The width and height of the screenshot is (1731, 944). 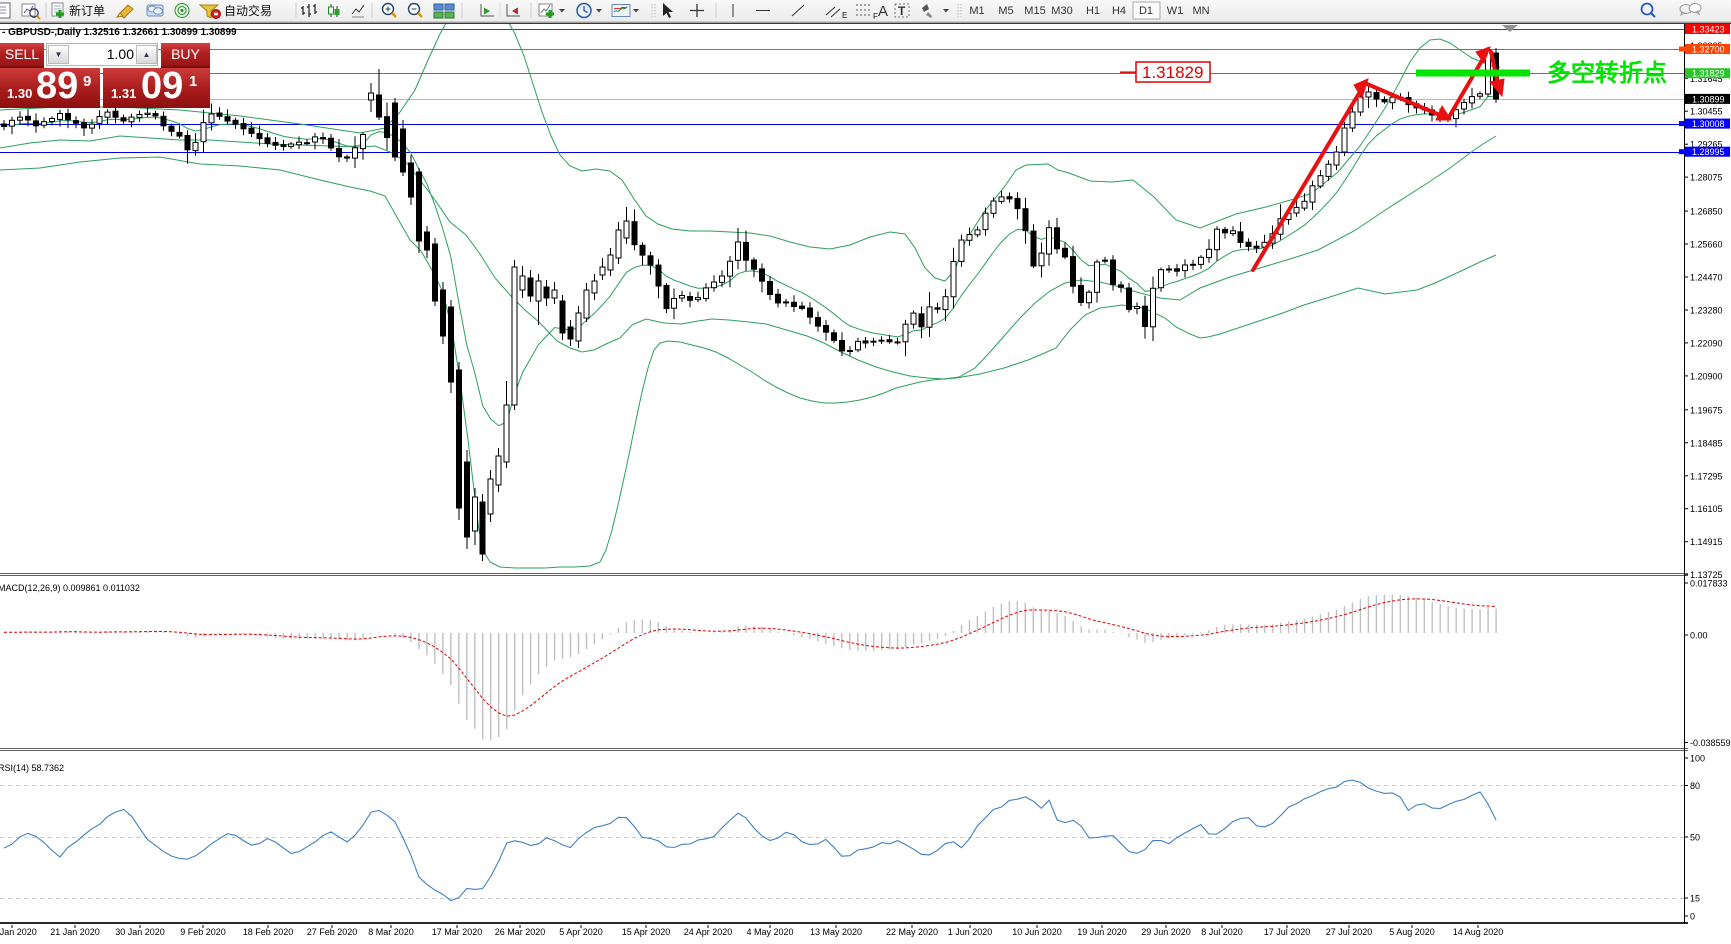 I want to click on svg-text: 15, so click(x=1695, y=899).